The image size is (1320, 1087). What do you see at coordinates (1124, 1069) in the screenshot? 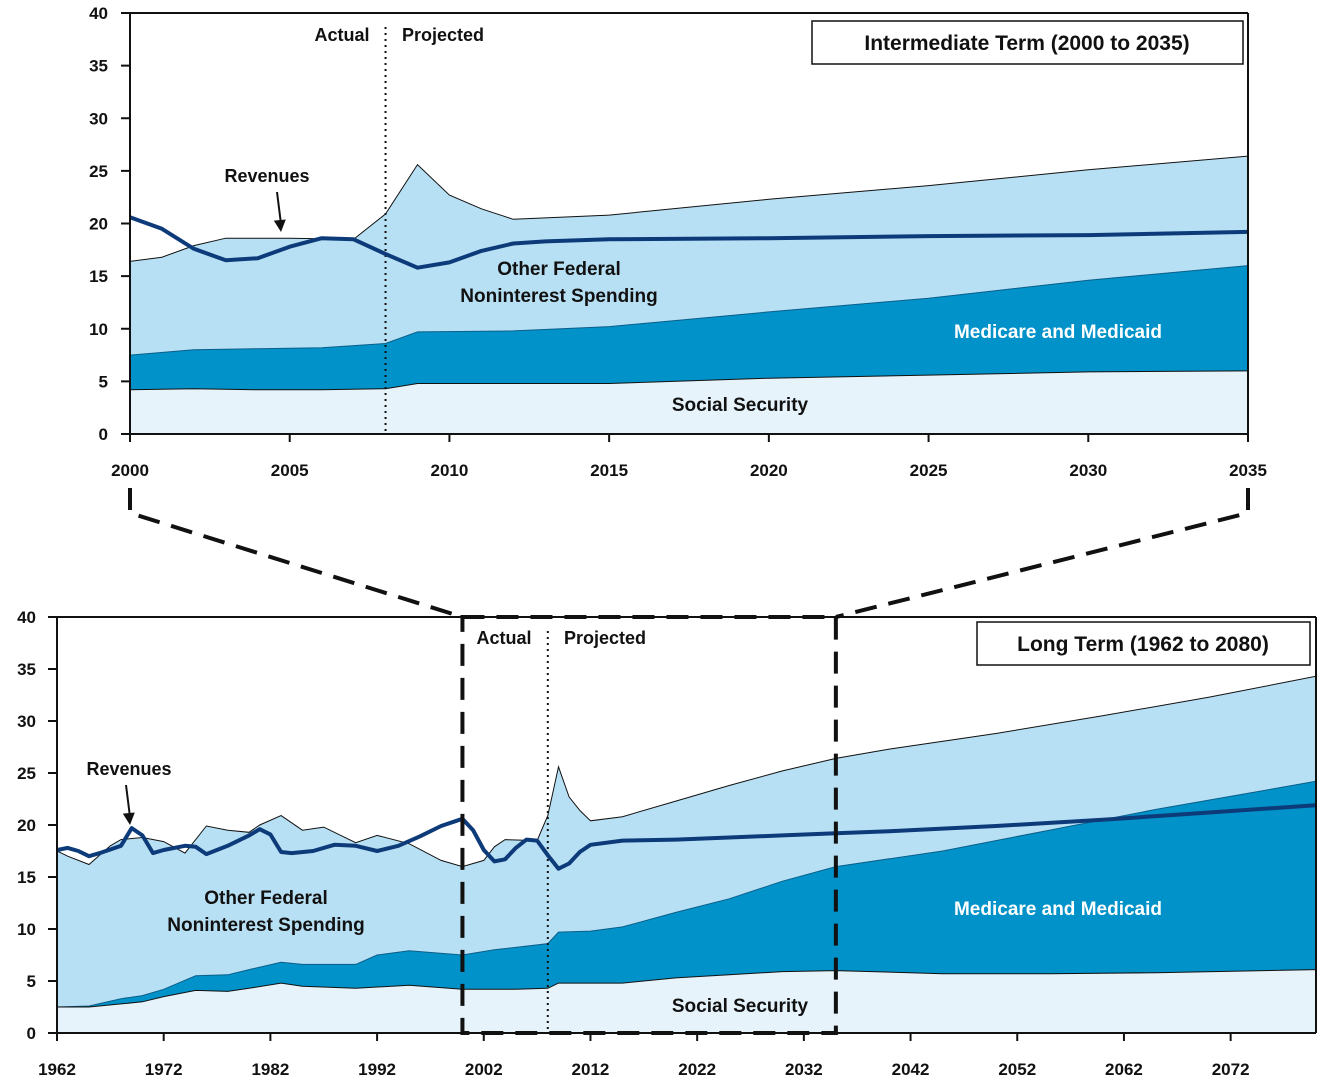
I see `x-tick-label: 2062` at bounding box center [1124, 1069].